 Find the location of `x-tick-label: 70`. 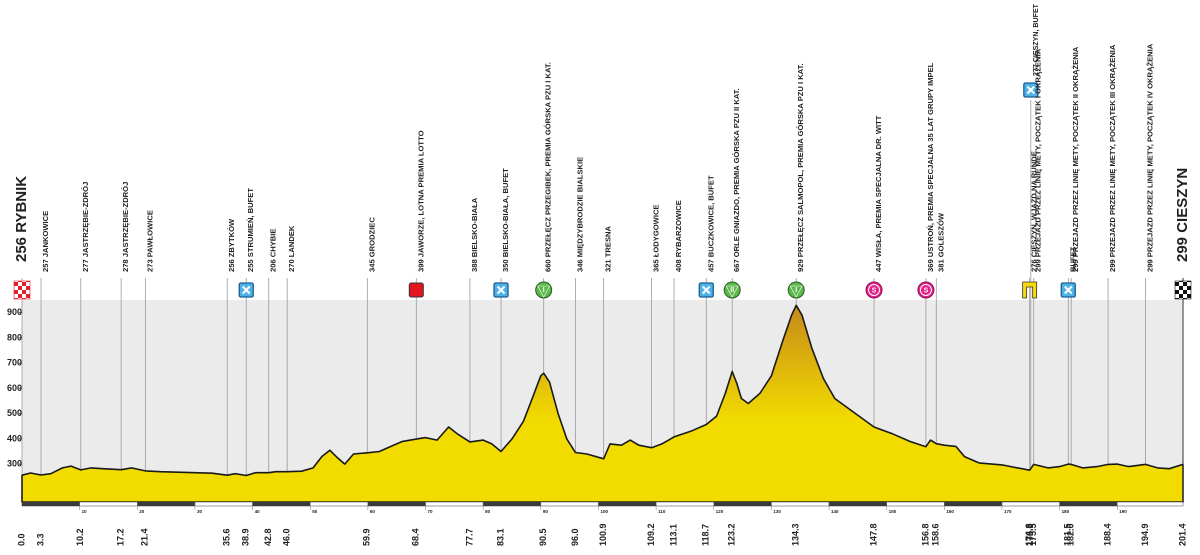

x-tick-label: 70 is located at coordinates (431, 511).